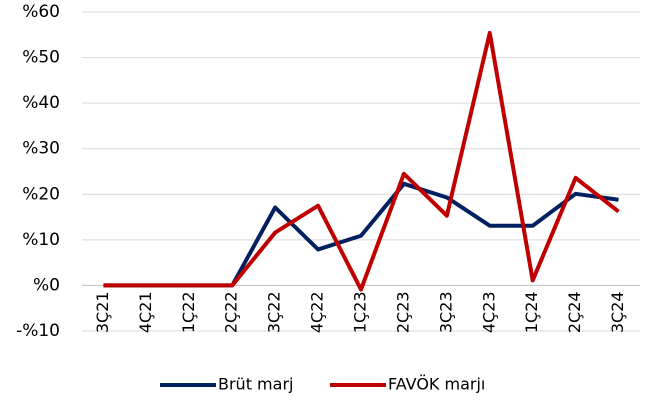 Image resolution: width=651 pixels, height=408 pixels. I want to click on y-tick-label: %50, so click(41, 58).